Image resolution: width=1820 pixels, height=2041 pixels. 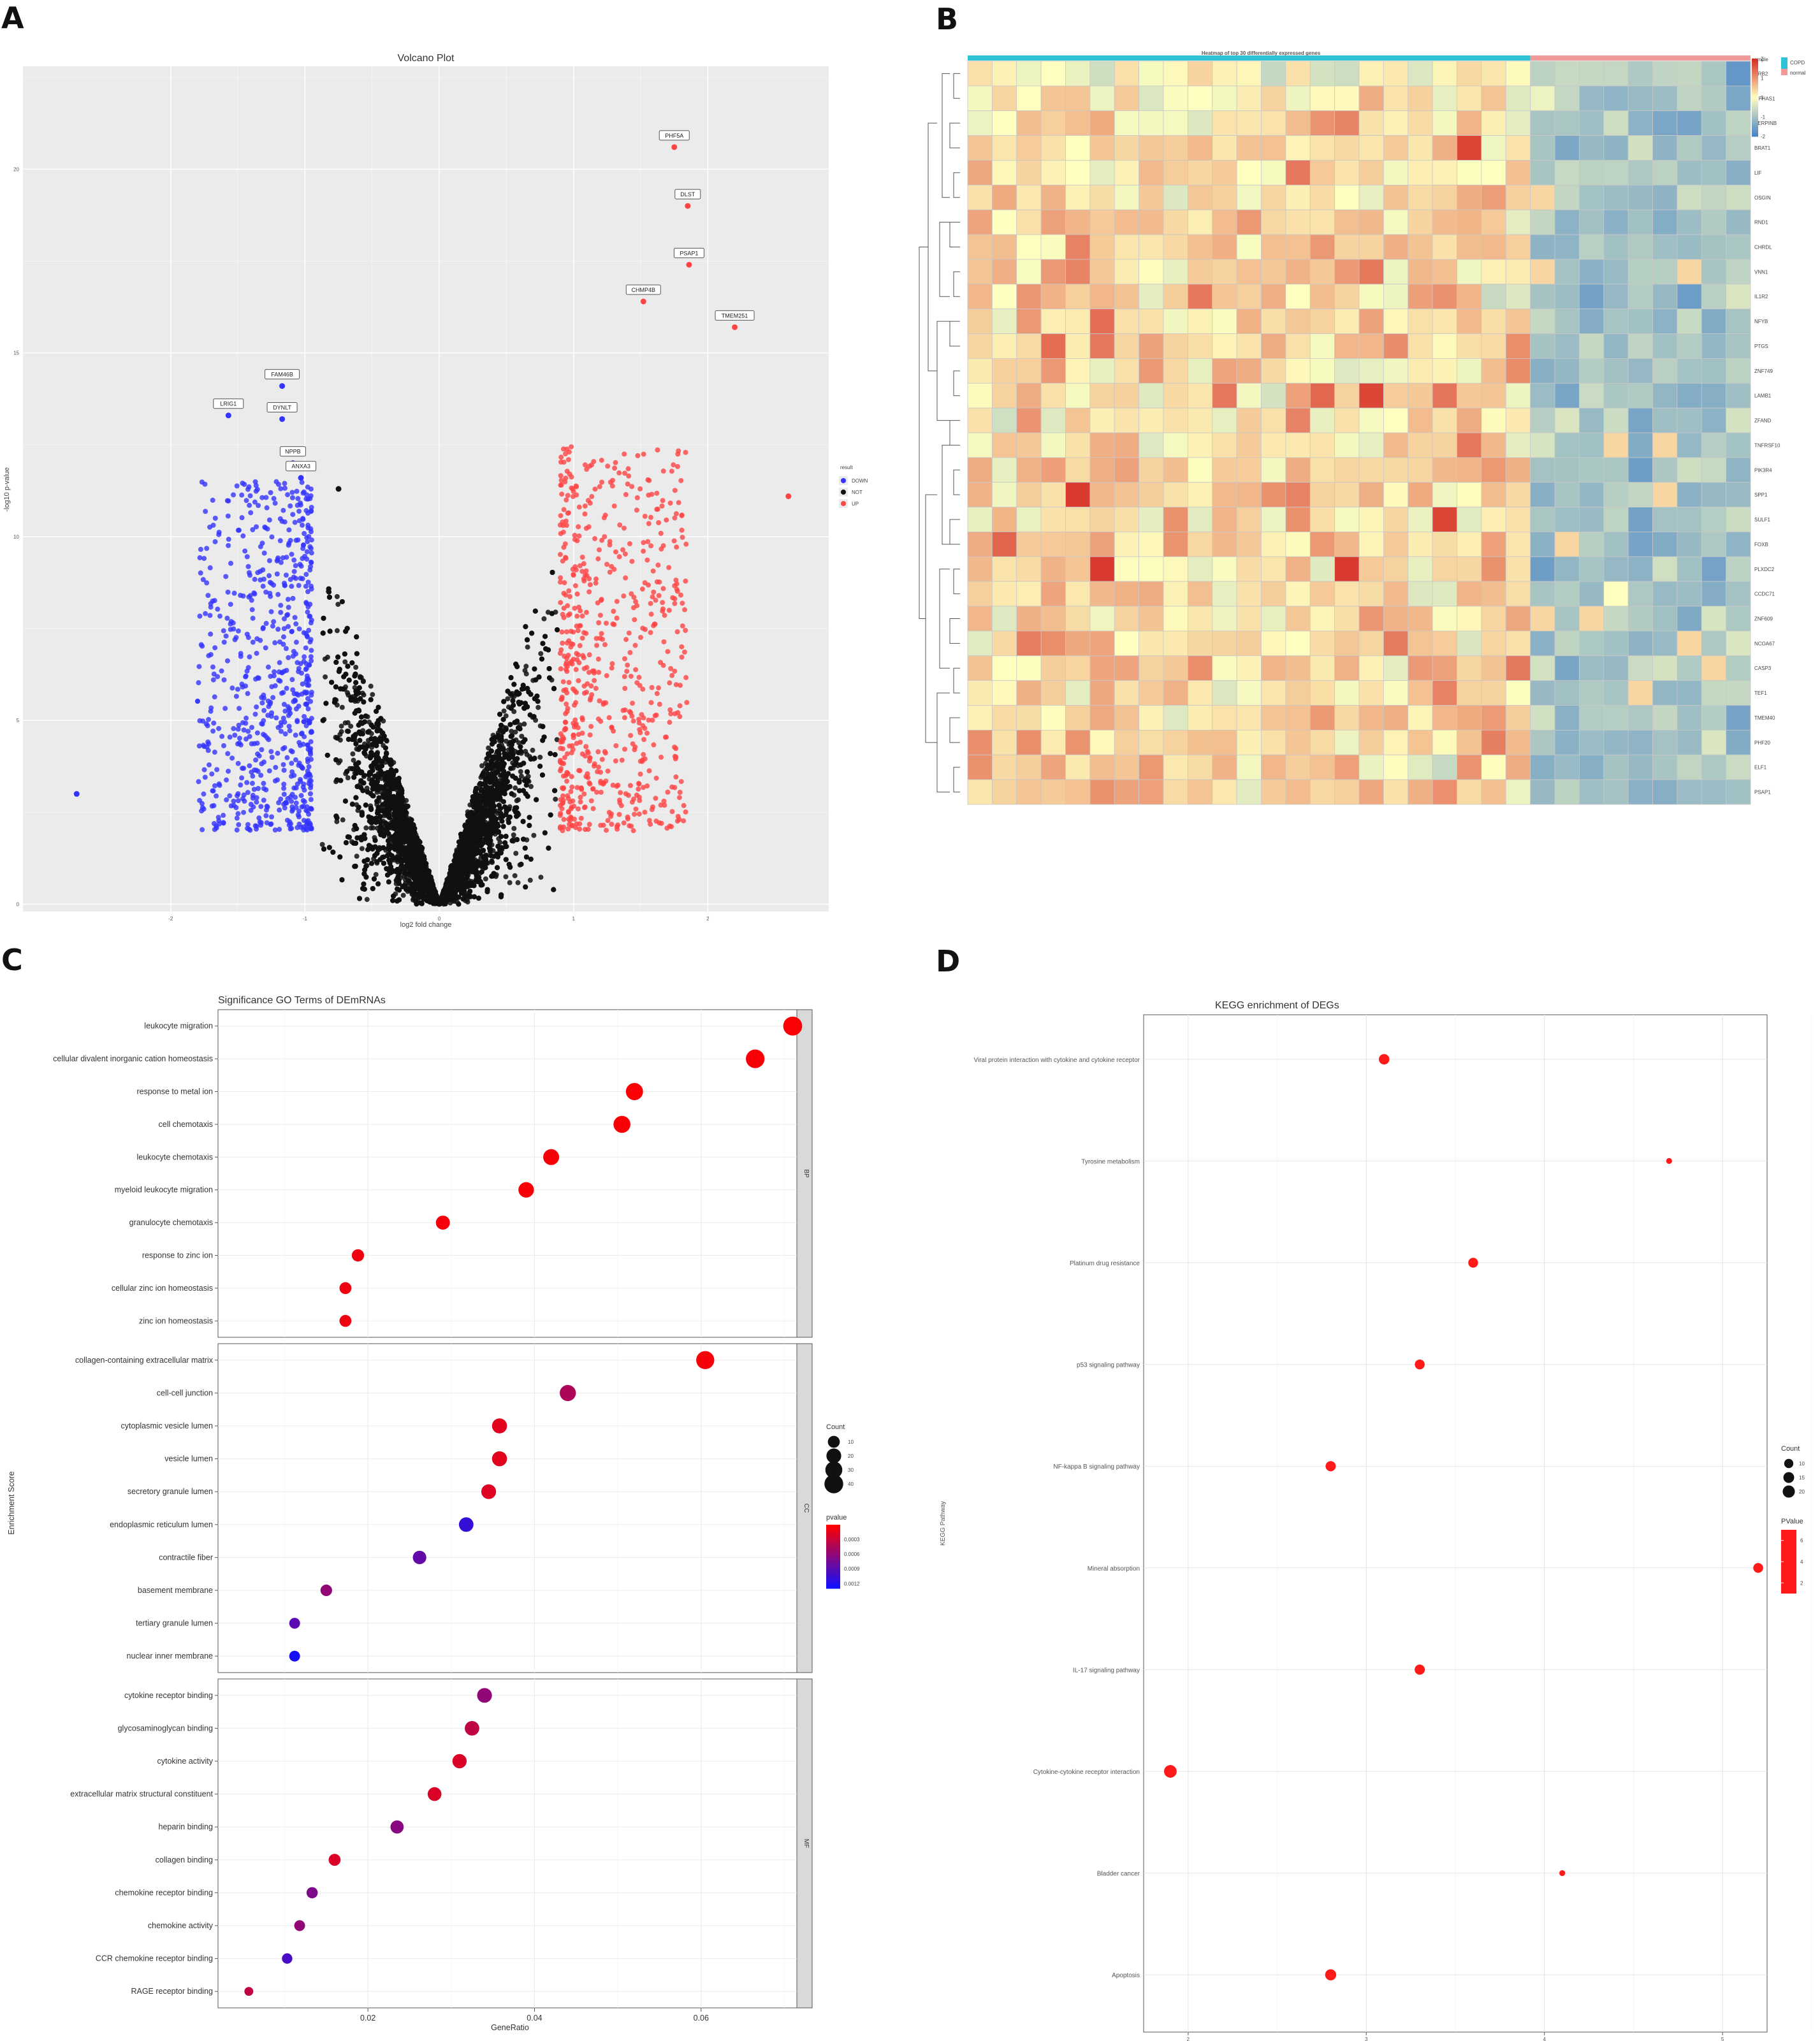 What do you see at coordinates (426, 58) in the screenshot?
I see `volcano-title: Volcano Plot` at bounding box center [426, 58].